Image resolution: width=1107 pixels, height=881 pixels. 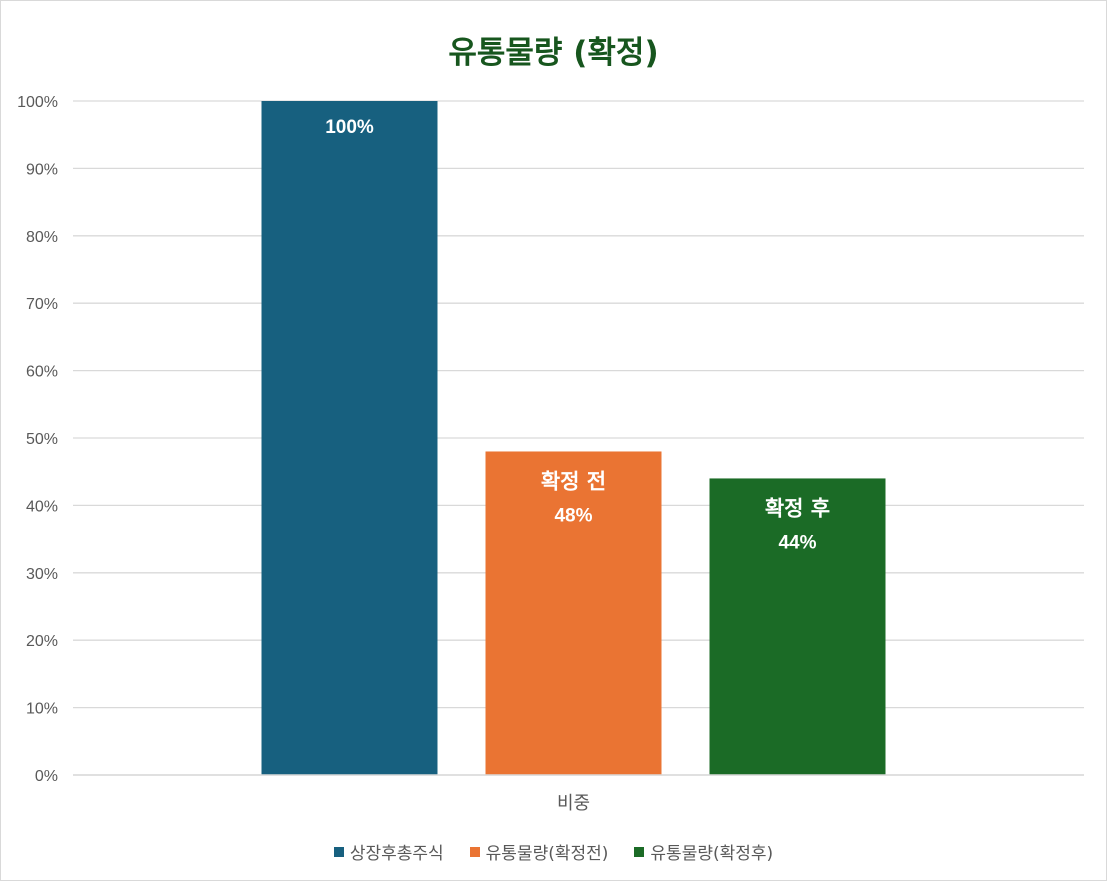 I want to click on y-tick-label: 20%, so click(x=42, y=641).